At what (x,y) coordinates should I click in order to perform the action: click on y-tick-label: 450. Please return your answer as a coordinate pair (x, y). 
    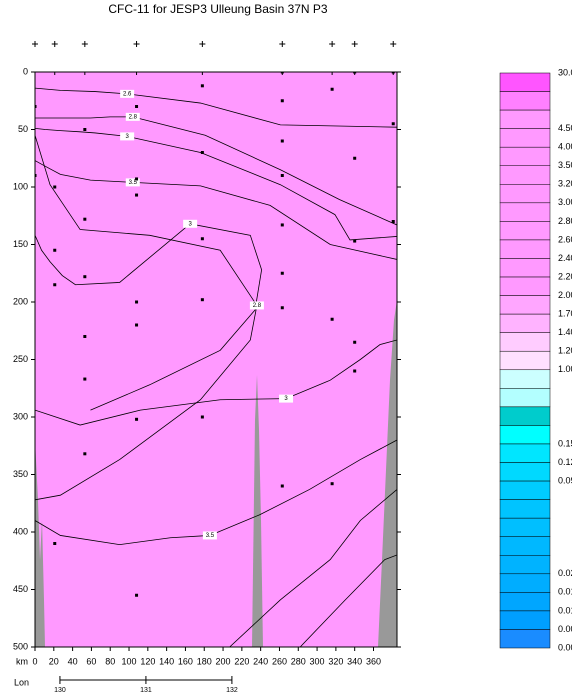
    Looking at the image, I should click on (20, 589).